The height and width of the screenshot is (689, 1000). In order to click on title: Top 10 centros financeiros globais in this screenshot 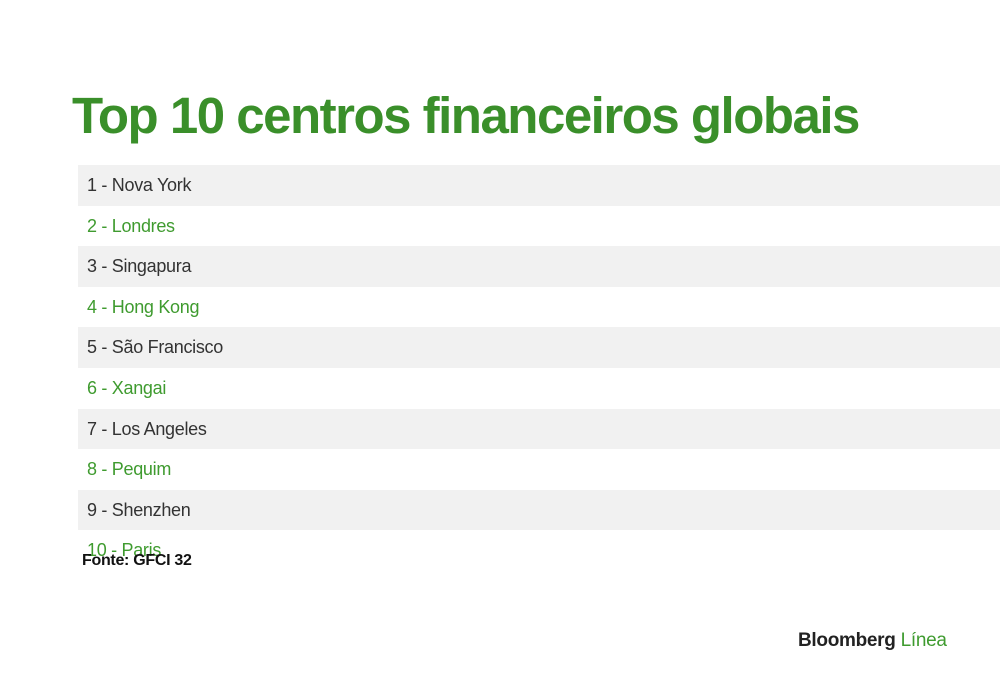, I will do `click(466, 115)`.